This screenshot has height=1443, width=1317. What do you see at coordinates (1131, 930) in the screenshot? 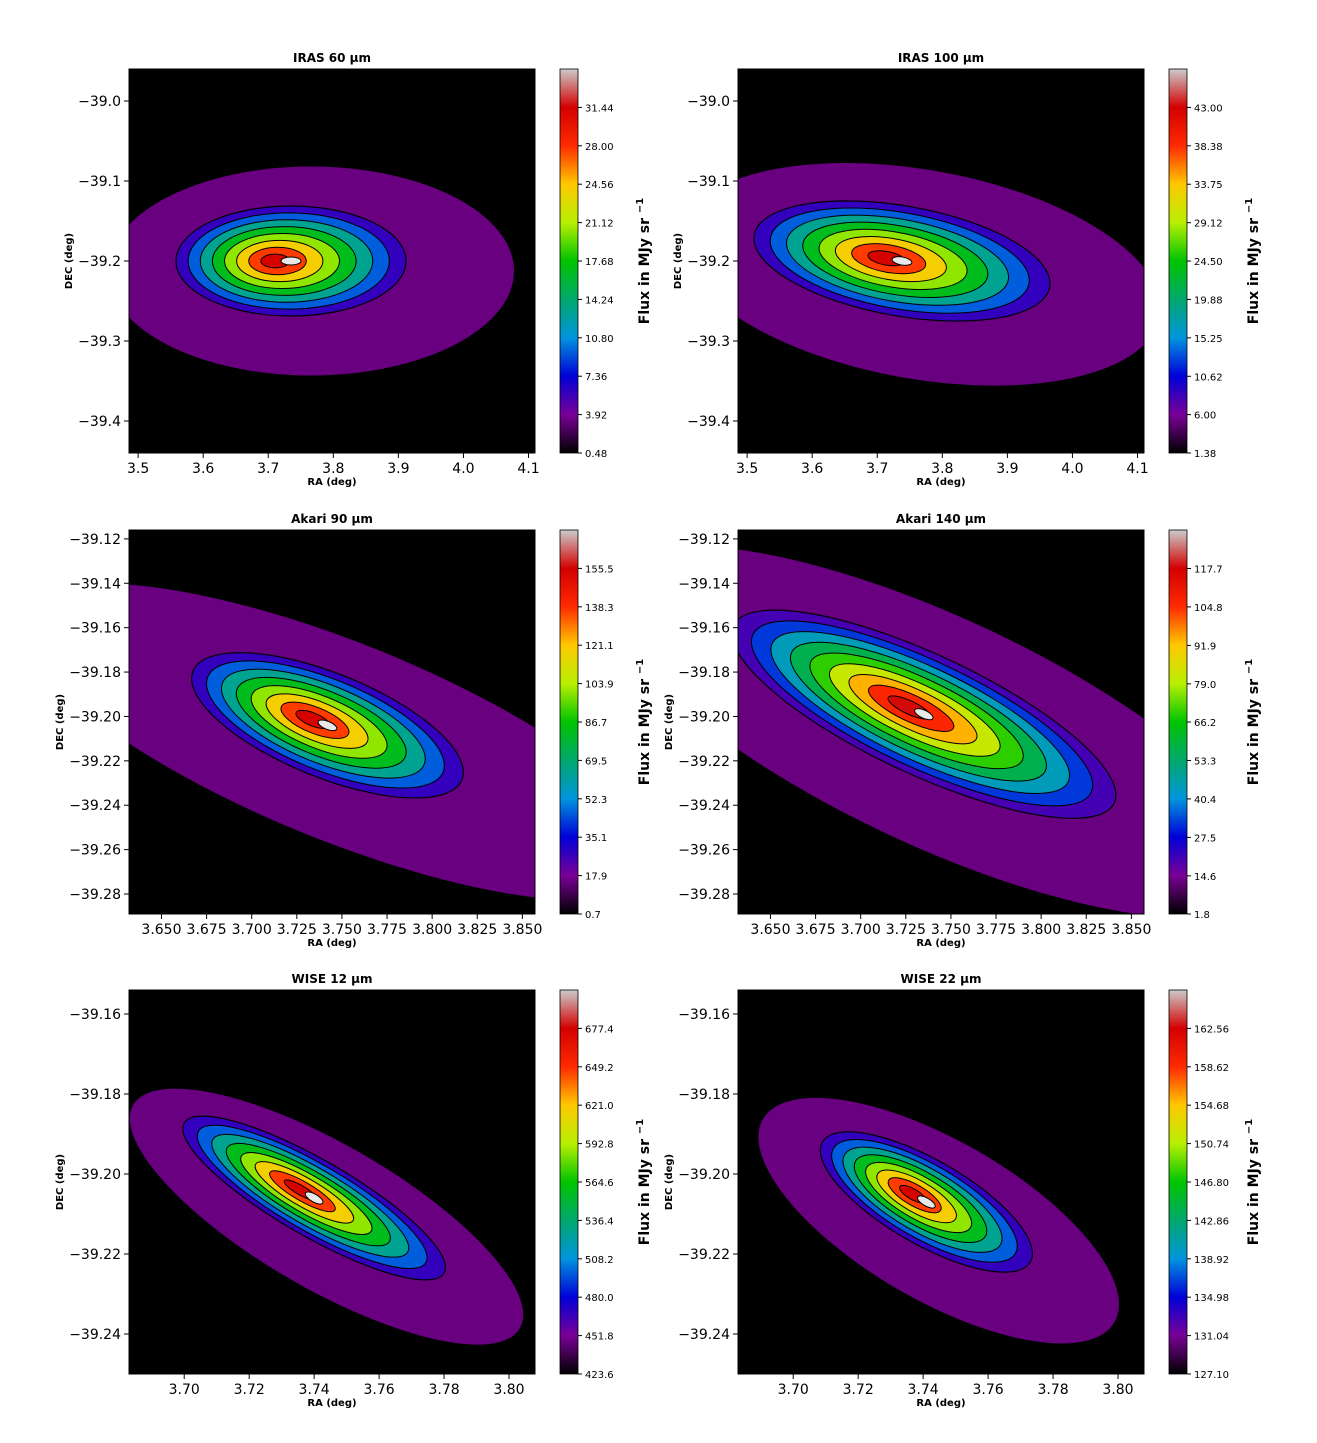
I see `x-tick-label: 3.850` at bounding box center [1131, 930].